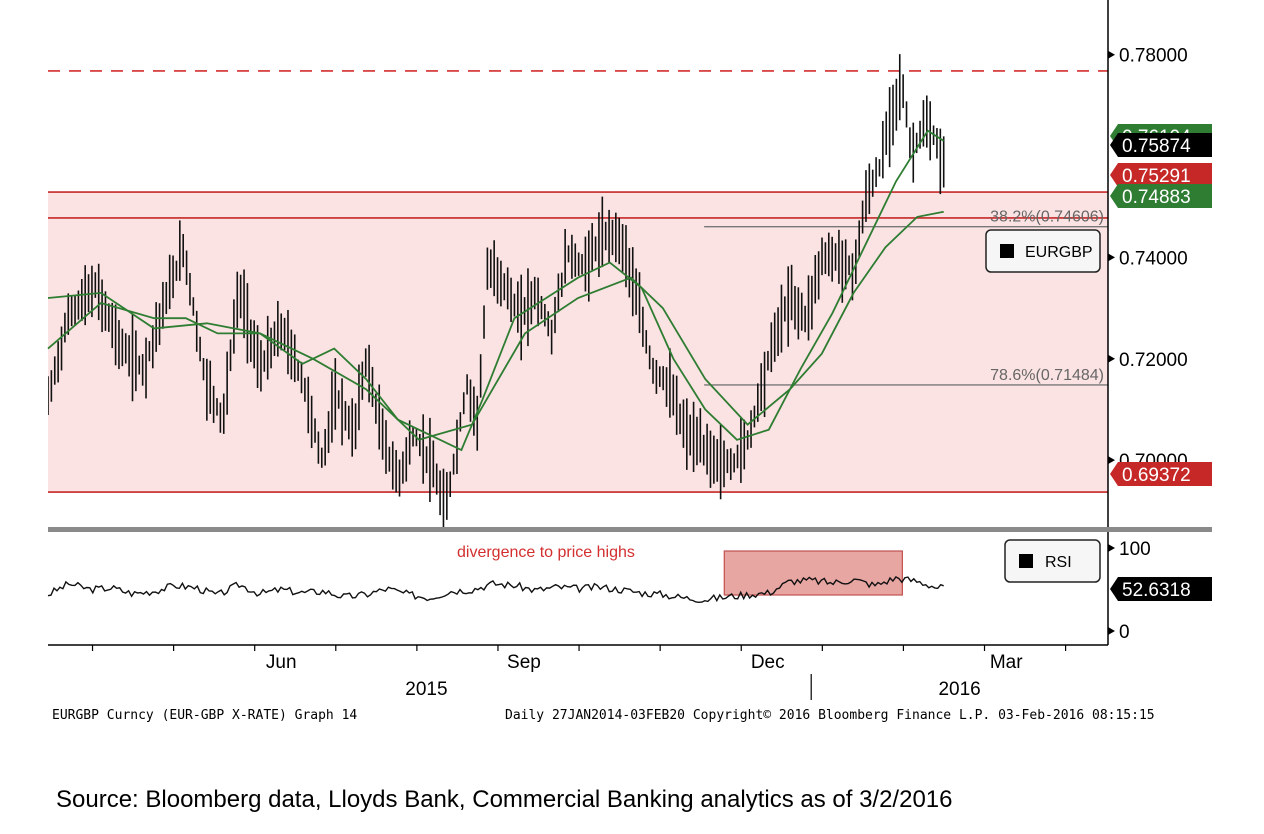 This screenshot has width=1264, height=834. I want to click on rsi-line, so click(495, 589).